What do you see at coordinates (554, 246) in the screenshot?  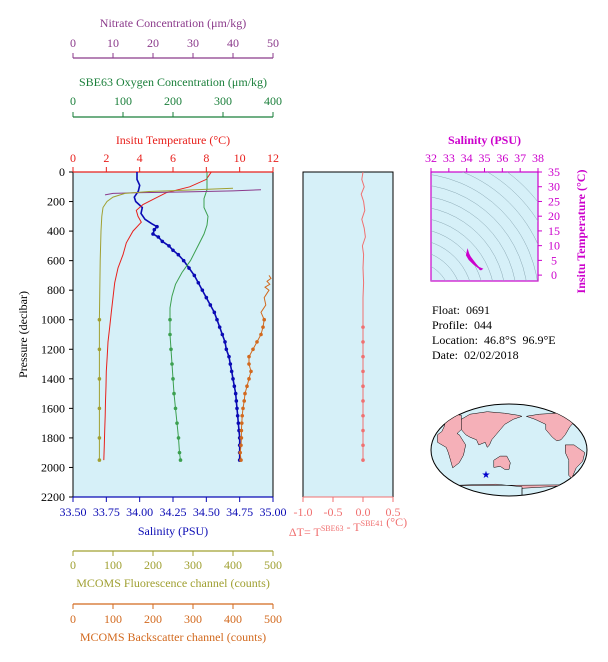 I see `ts-y-tick-label: 10` at bounding box center [554, 246].